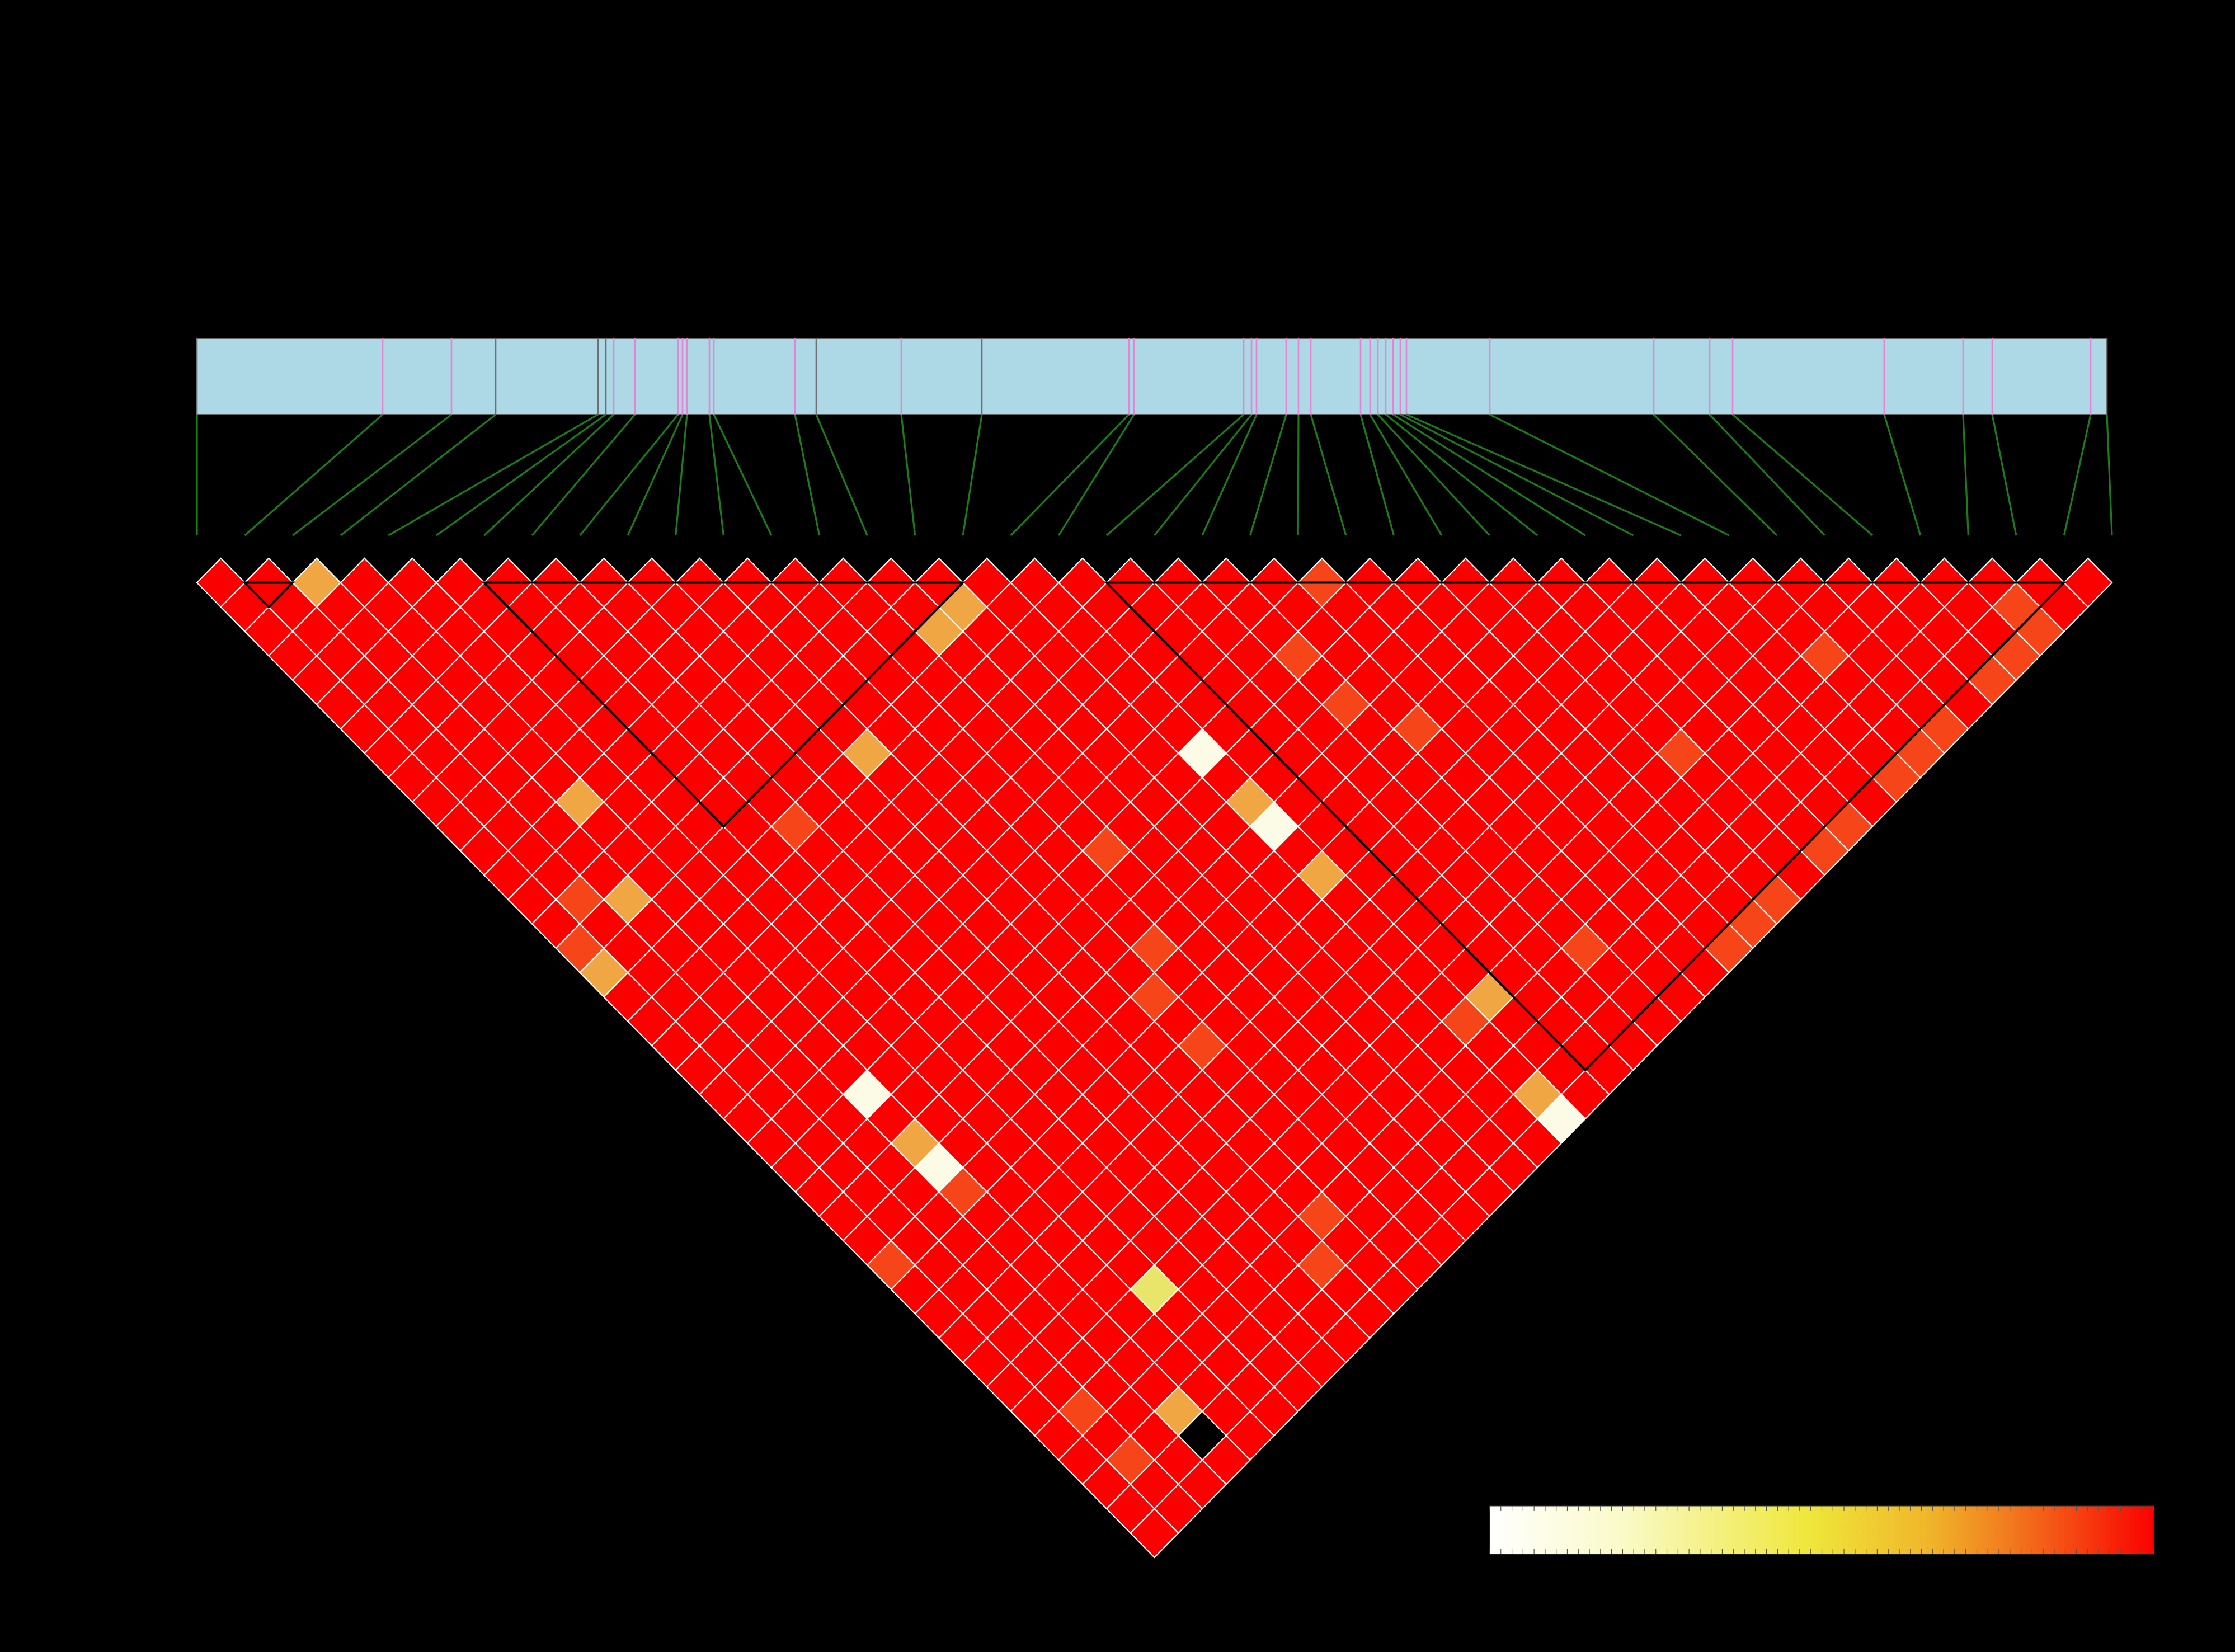 The height and width of the screenshot is (1652, 2235). What do you see at coordinates (1821, 1530) in the screenshot?
I see `color-key-gradient` at bounding box center [1821, 1530].